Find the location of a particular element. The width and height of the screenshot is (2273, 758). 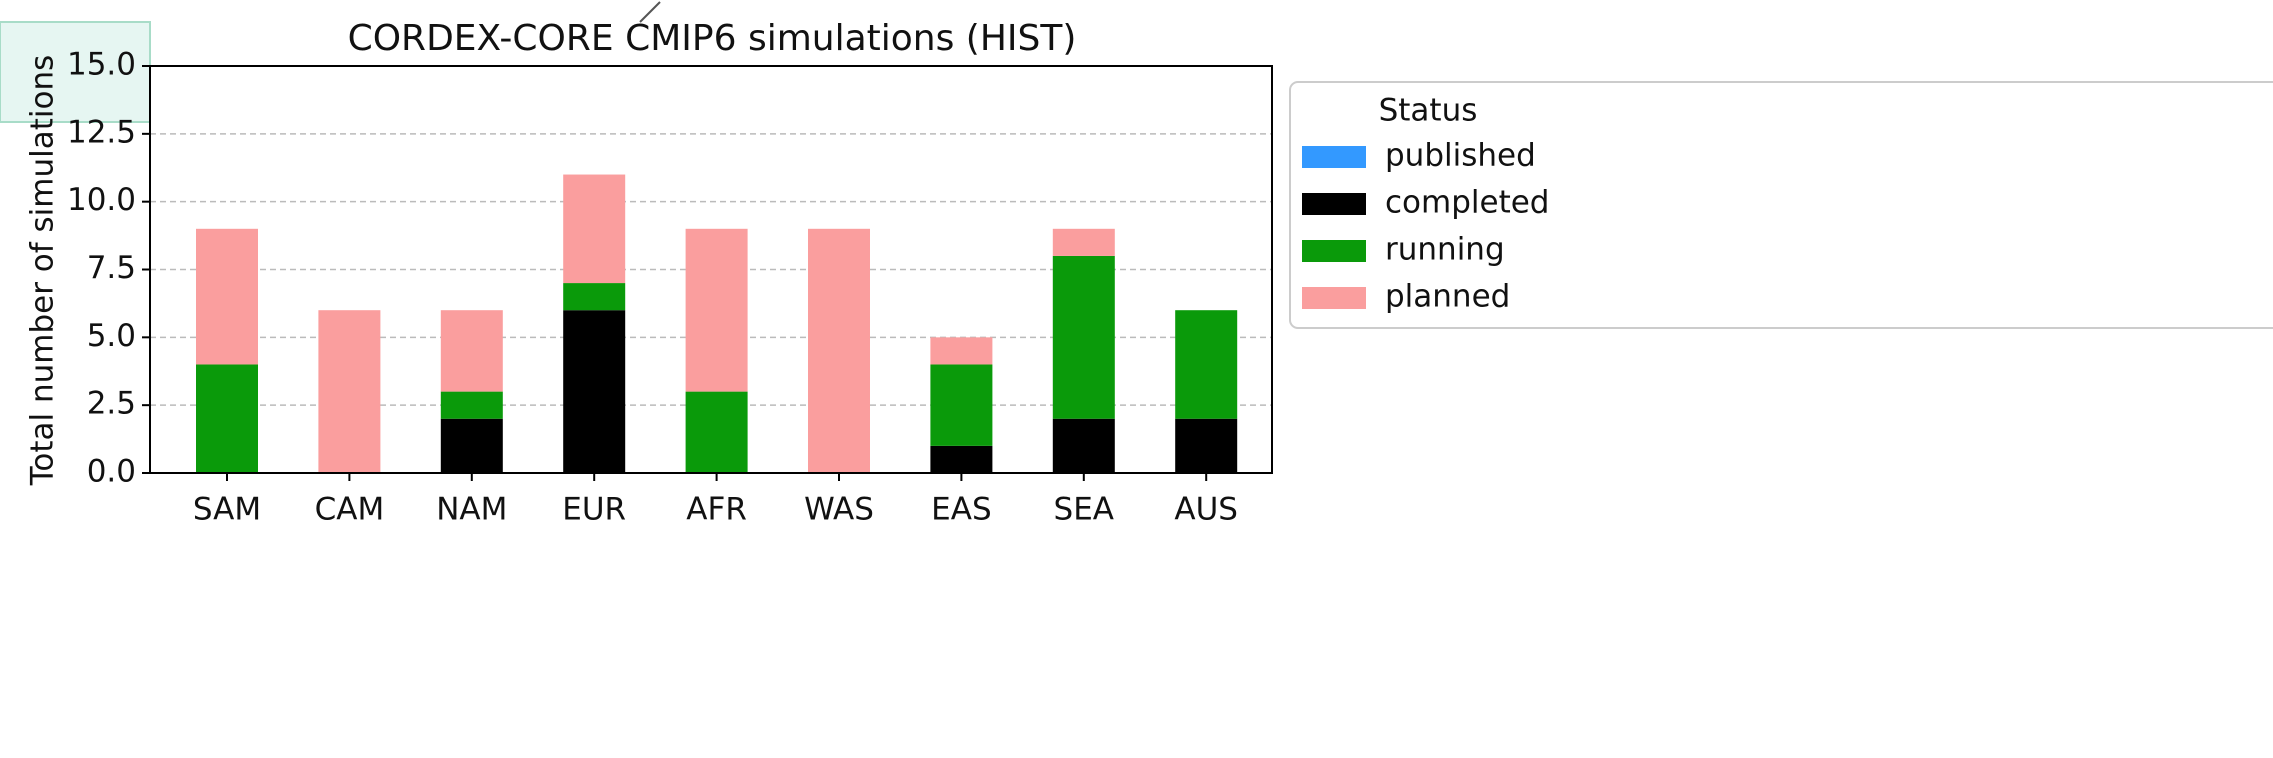

y-tick-label: 0.0 is located at coordinates (111, 472).